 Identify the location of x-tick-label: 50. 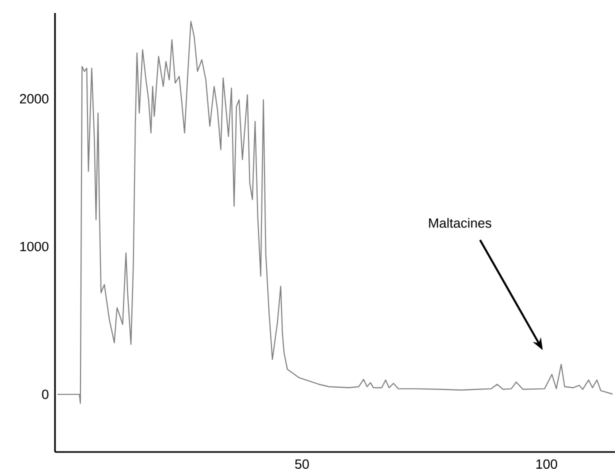
(302, 464).